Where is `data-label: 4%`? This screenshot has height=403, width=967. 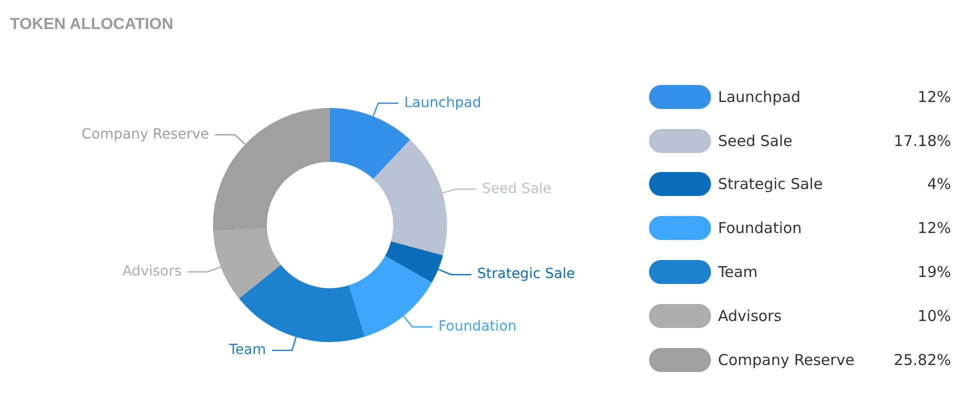 data-label: 4% is located at coordinates (939, 184).